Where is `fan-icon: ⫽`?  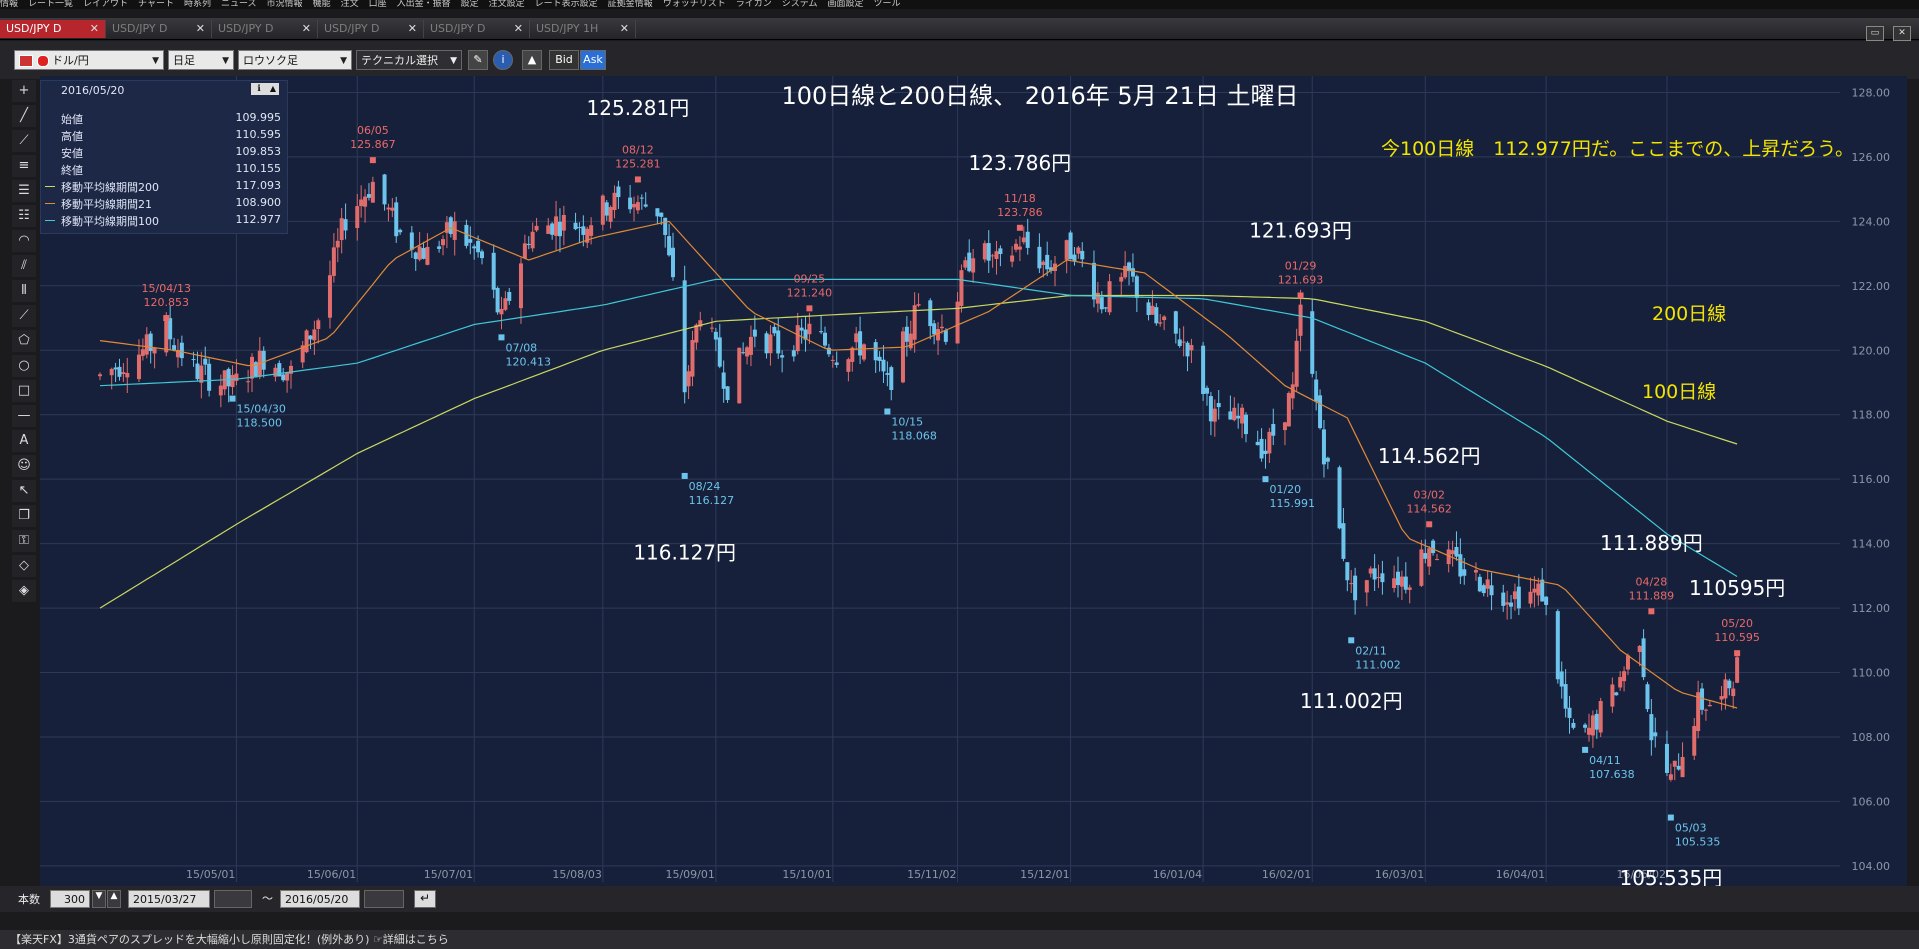
fan-icon: ⫽ is located at coordinates (24, 266).